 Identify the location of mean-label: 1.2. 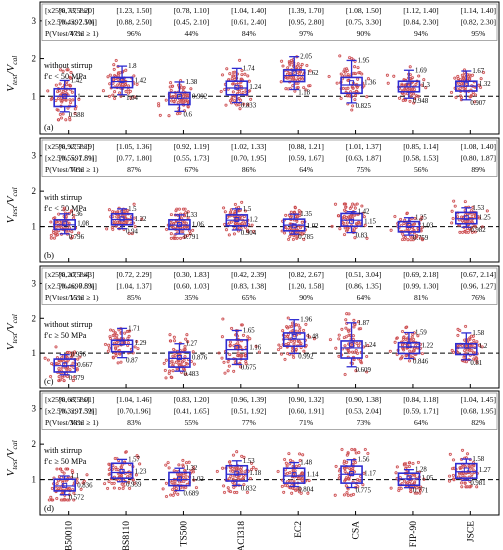
(253, 219).